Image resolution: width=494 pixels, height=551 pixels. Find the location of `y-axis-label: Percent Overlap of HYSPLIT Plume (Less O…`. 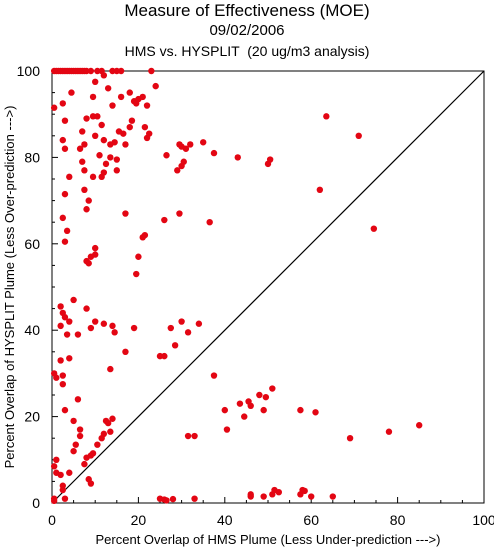

y-axis-label: Percent Overlap of HYSPLIT Plume (Less O… is located at coordinates (9, 287).